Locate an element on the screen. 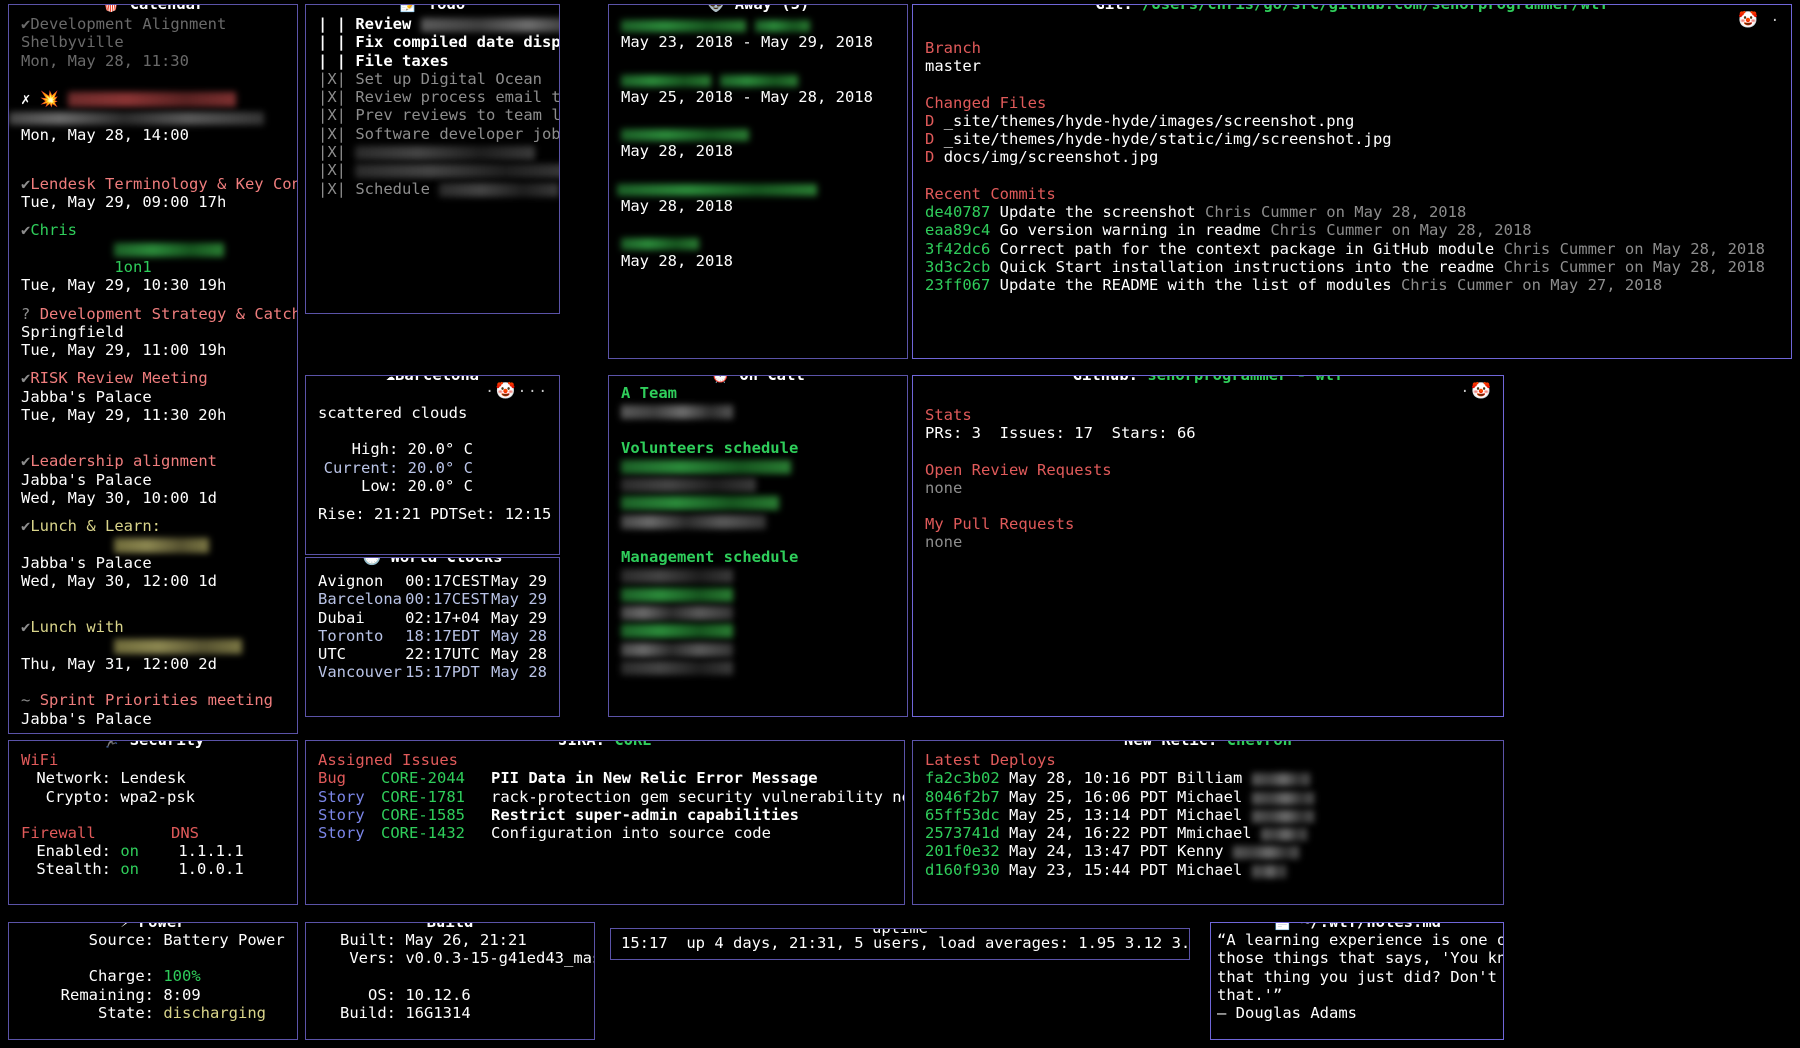  list-item: | | File taxes is located at coordinates (432, 61).